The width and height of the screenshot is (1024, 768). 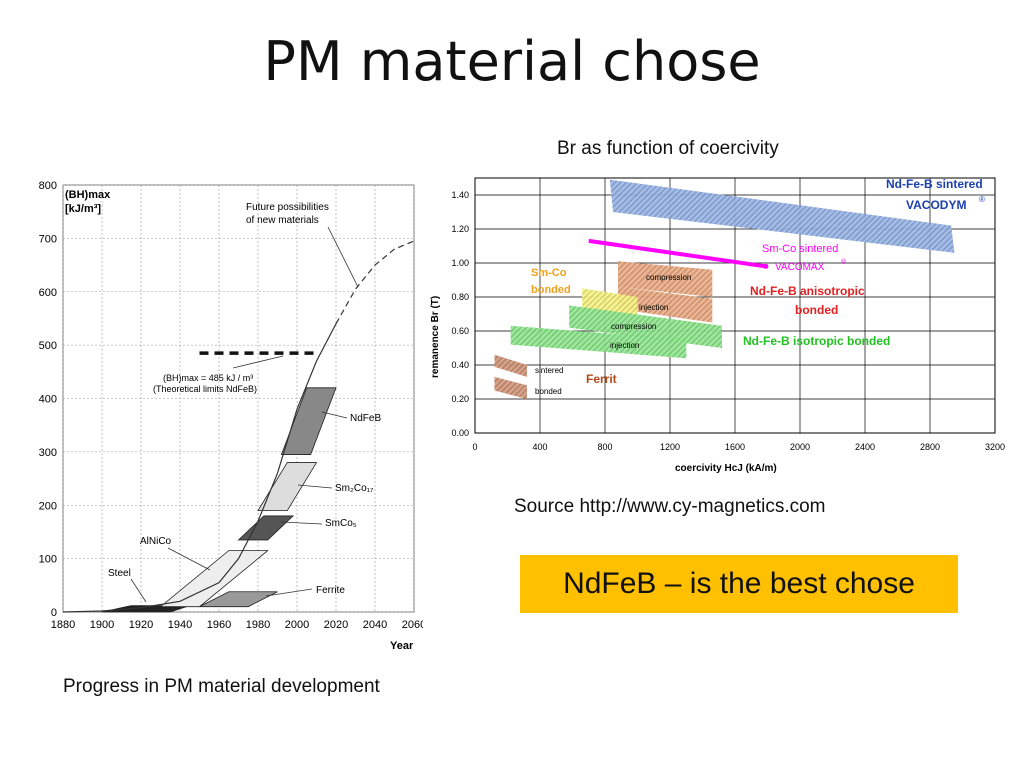 I want to click on right-x-tick: 3200, so click(x=995, y=447).